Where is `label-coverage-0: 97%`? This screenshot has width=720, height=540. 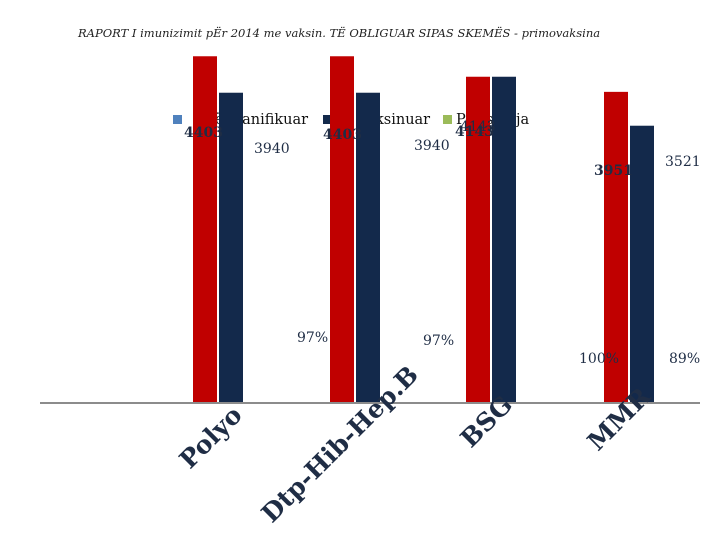
label-coverage-0: 97% is located at coordinates (312, 338).